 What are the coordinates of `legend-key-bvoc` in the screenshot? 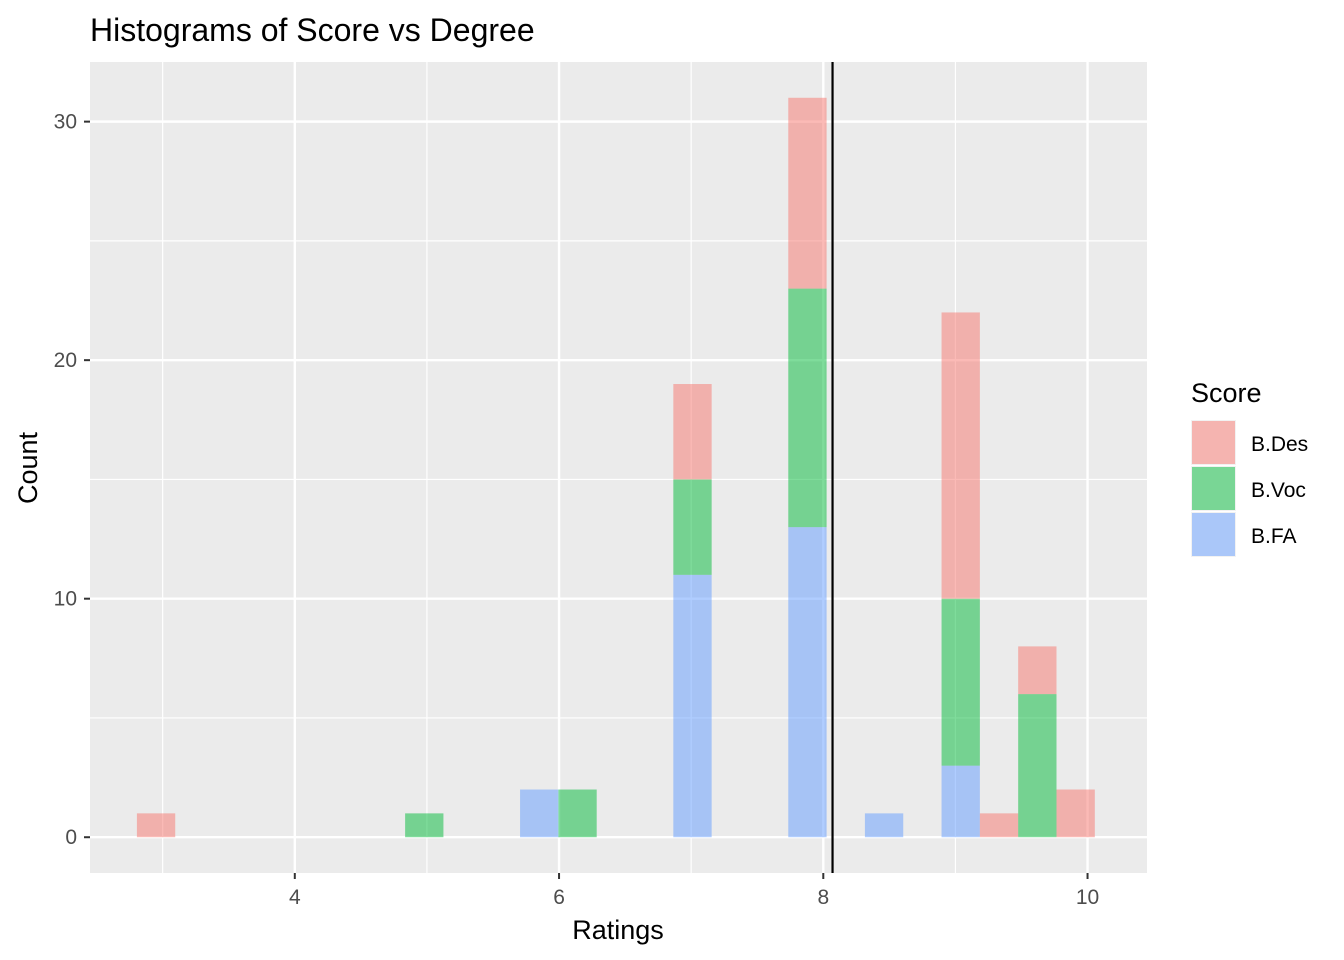 It's located at (1213, 488).